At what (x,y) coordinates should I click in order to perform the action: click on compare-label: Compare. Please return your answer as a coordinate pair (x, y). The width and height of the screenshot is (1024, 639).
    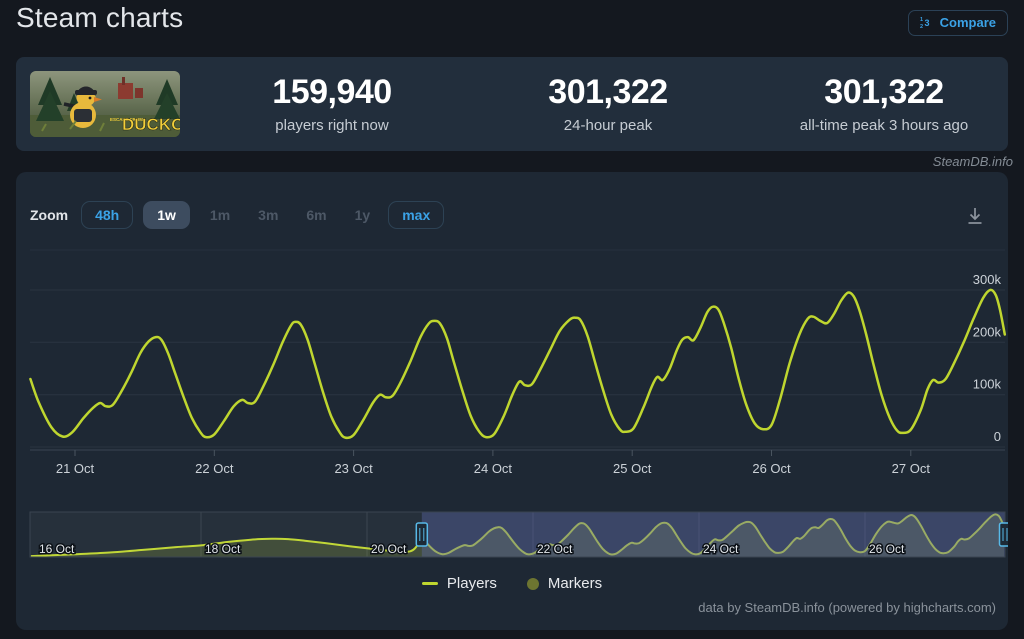
    Looking at the image, I should click on (967, 22).